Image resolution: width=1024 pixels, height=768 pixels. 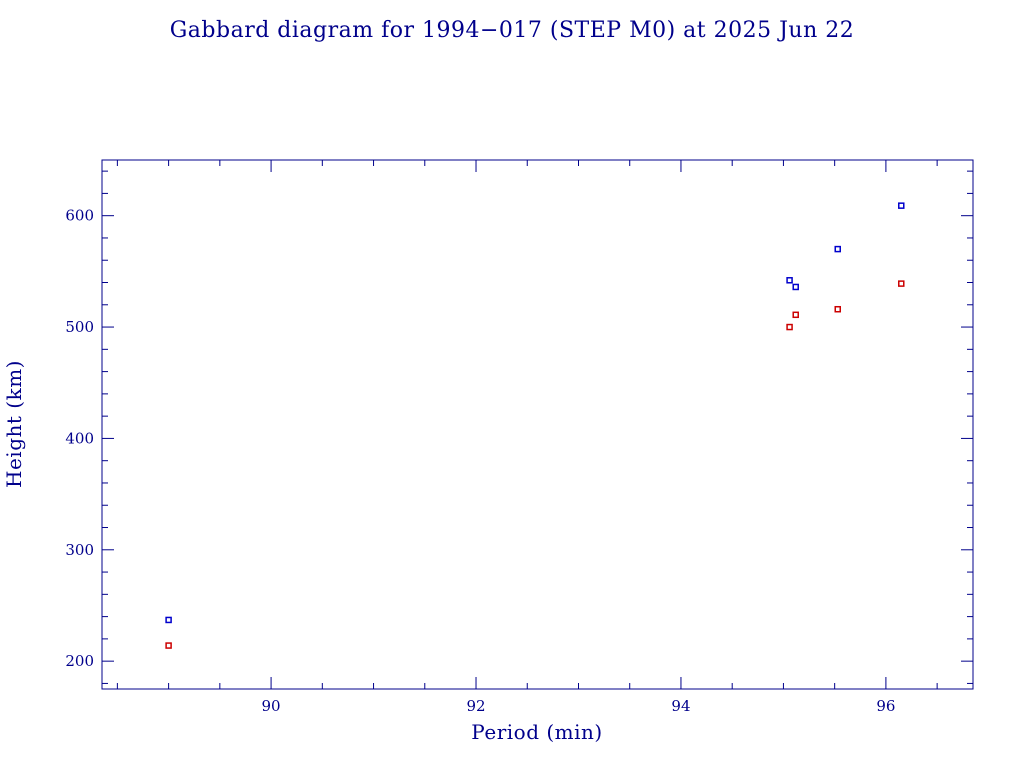 What do you see at coordinates (271, 706) in the screenshot?
I see `x-tick-label: 90` at bounding box center [271, 706].